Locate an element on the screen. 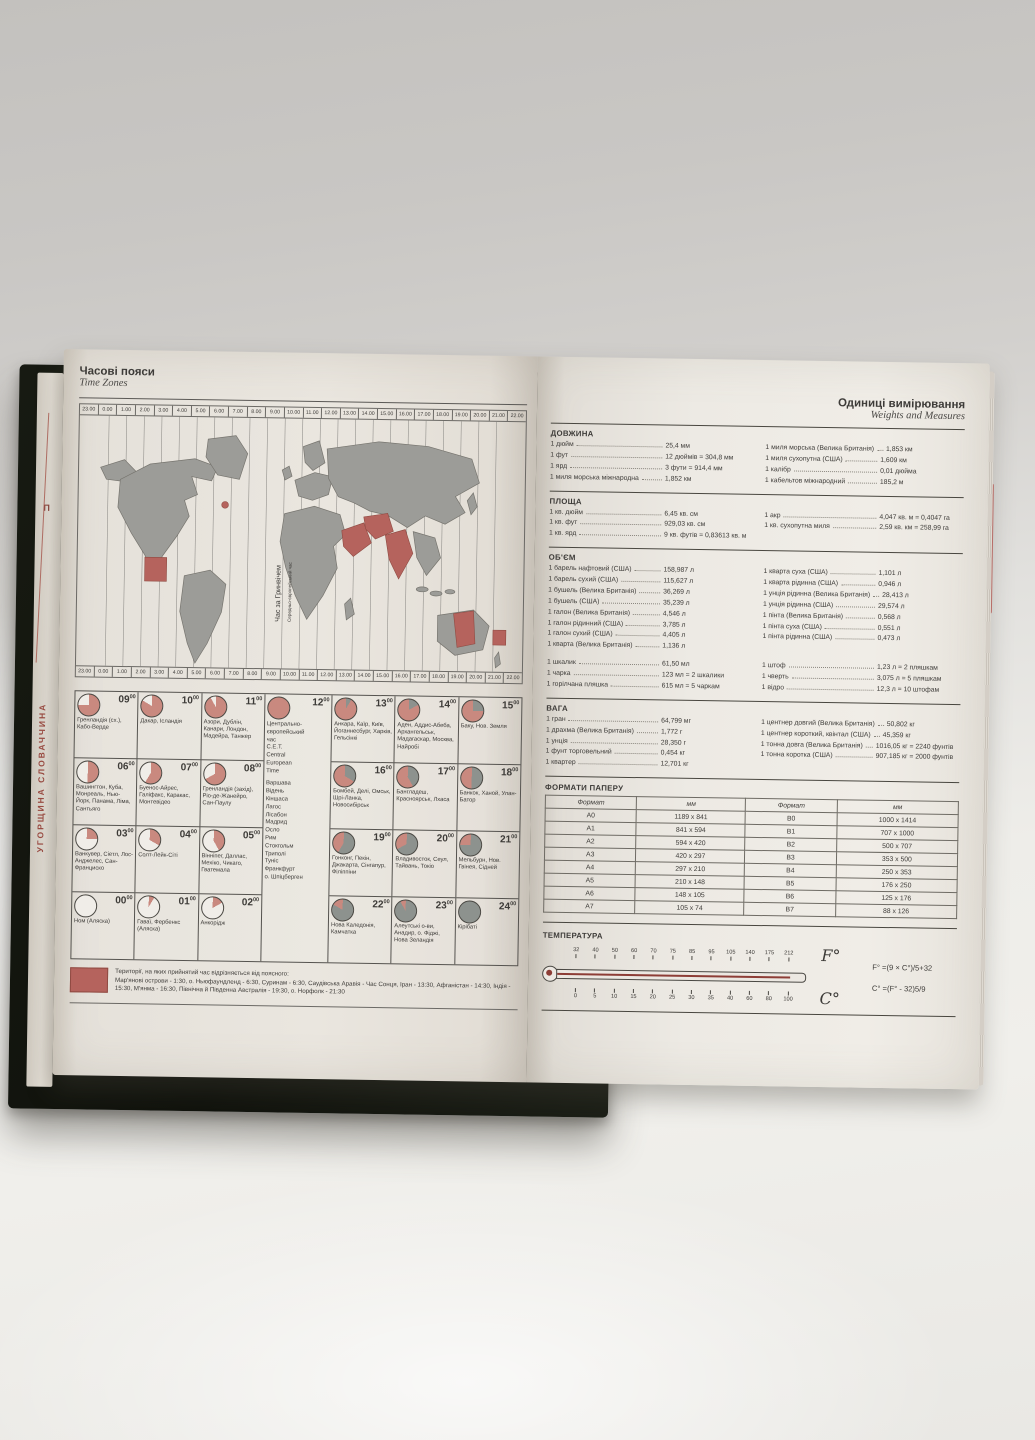 The height and width of the screenshot is (1440, 1035). c-tick: 25 is located at coordinates (671, 995).